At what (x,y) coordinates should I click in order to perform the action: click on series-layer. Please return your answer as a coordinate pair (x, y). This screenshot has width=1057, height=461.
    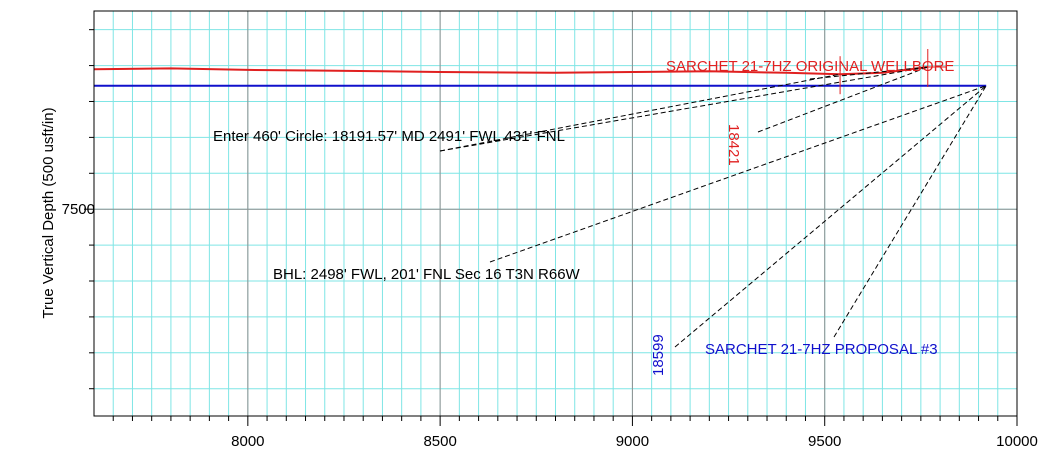
    Looking at the image, I should click on (540, 76).